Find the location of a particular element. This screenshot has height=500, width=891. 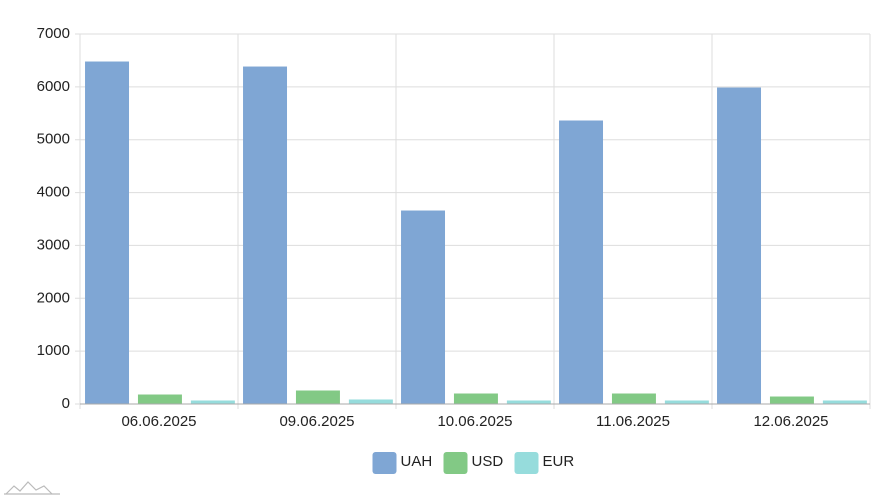

x-tick-label: 12.06.2025 is located at coordinates (790, 421).